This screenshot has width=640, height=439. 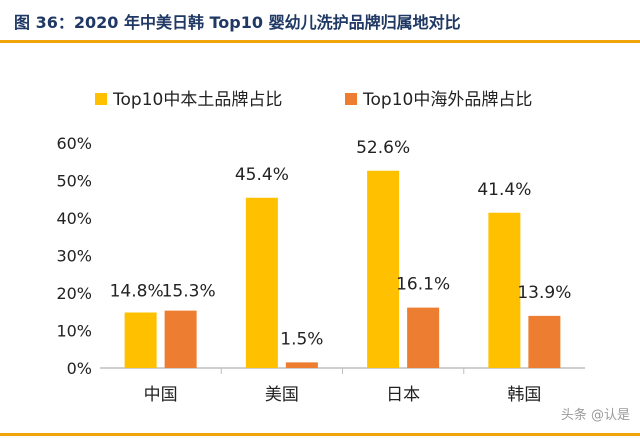 I want to click on figure-title: 图 36：2020 年中美日韩 Top10 婴幼儿洗护品牌归属地对比, so click(x=237, y=22).